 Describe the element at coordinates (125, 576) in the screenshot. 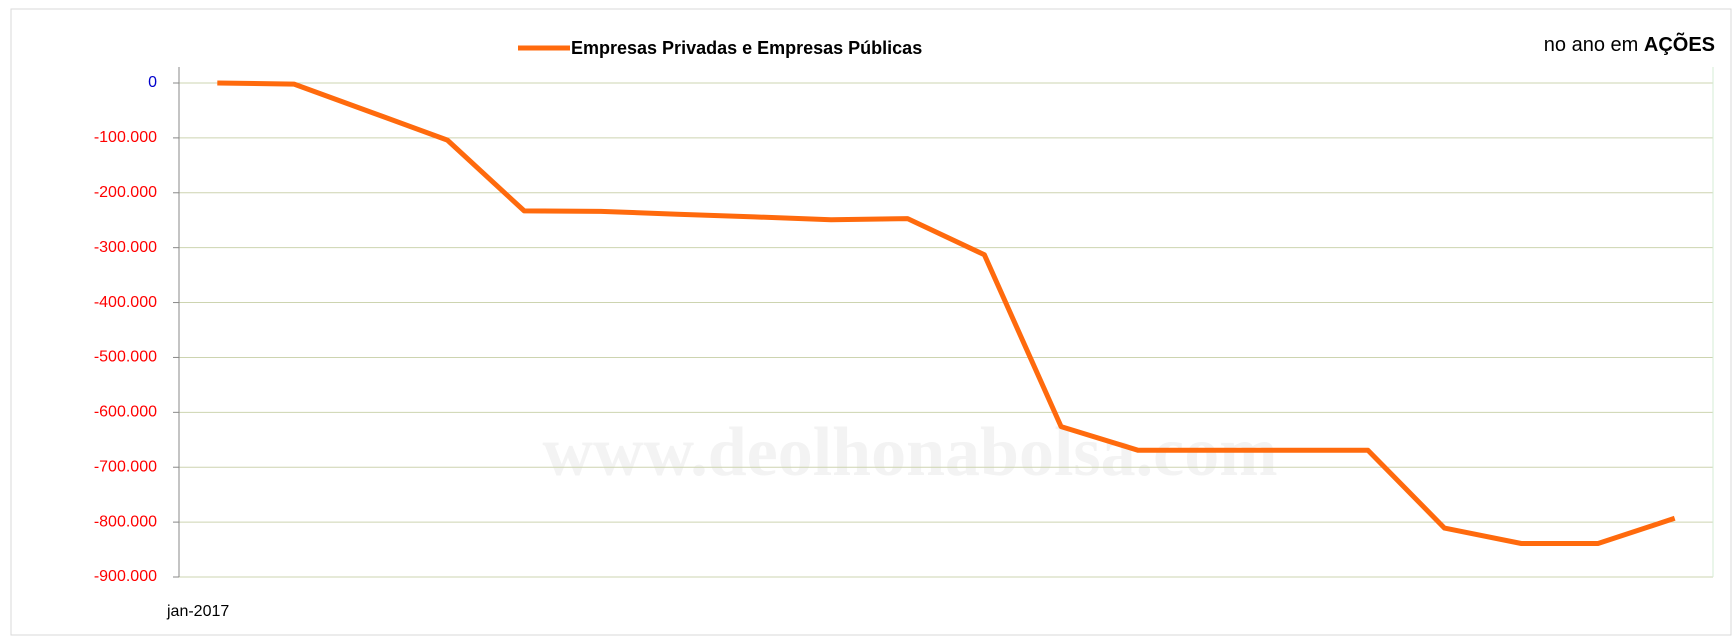

I see `y-tick-label: -900.000` at that location.